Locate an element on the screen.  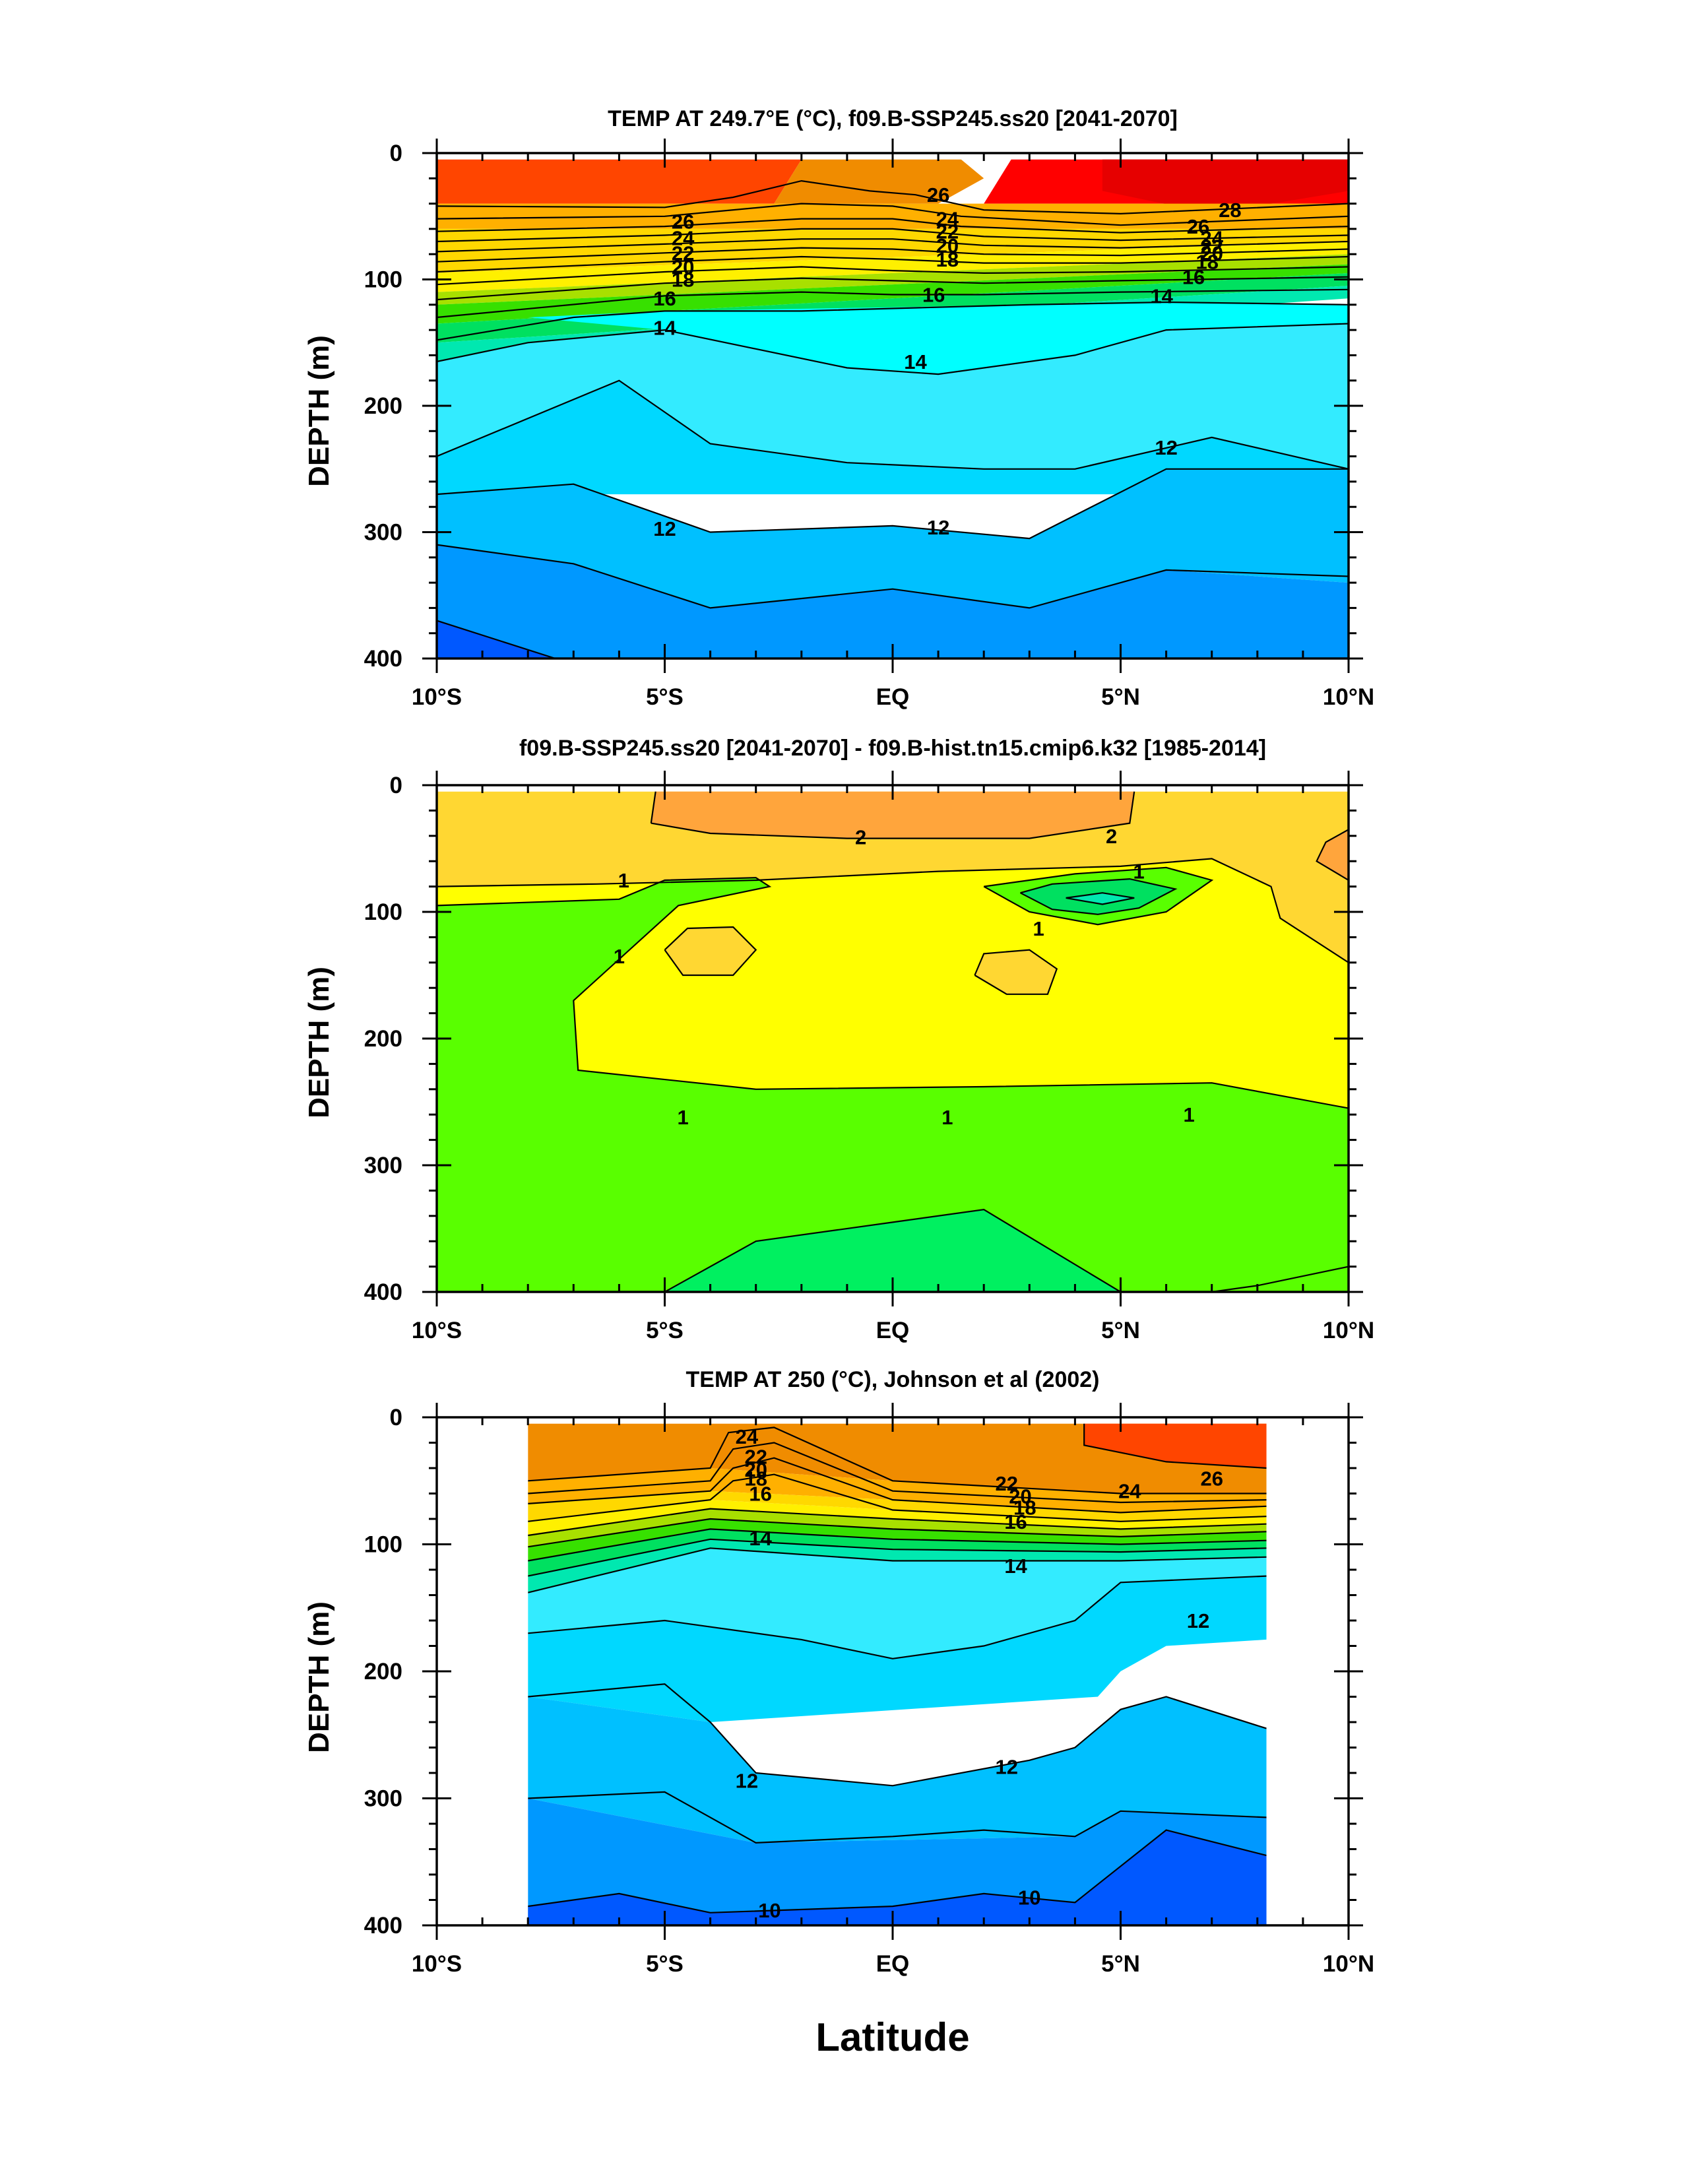
contour-label: 22 is located at coordinates (1007, 1483).